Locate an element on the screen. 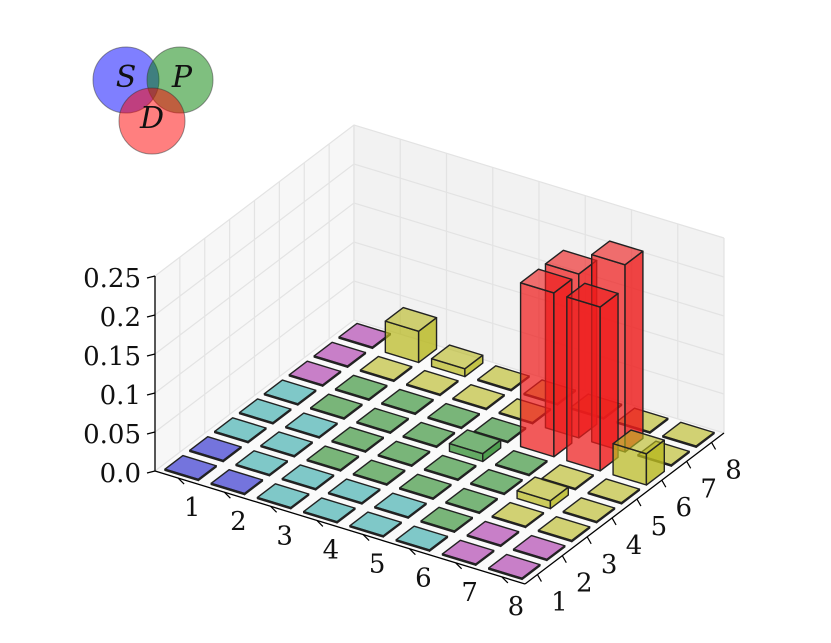 The width and height of the screenshot is (831, 643). x-tick-label: 4 is located at coordinates (331, 550).